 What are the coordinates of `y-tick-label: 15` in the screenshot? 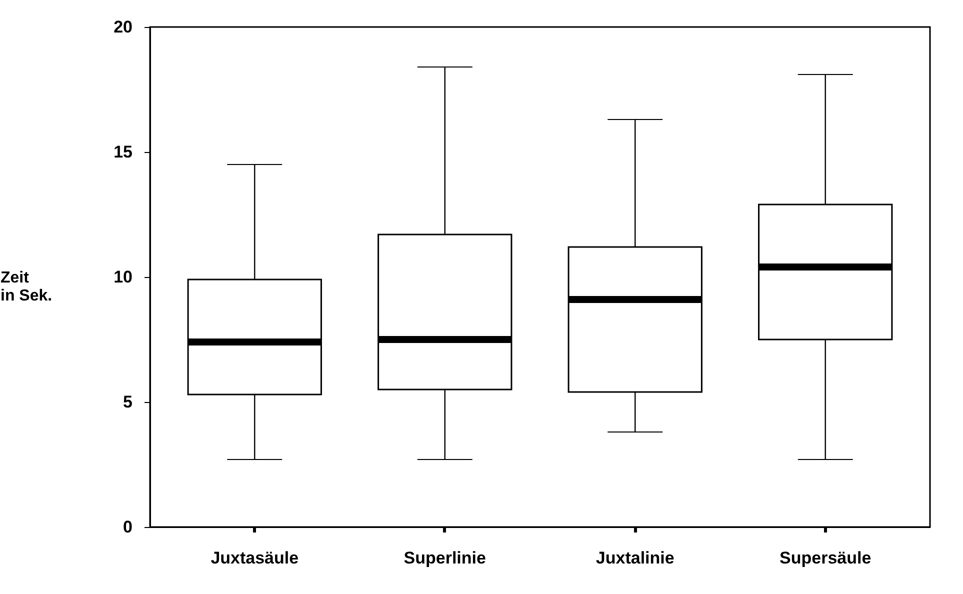 It's located at (123, 152).